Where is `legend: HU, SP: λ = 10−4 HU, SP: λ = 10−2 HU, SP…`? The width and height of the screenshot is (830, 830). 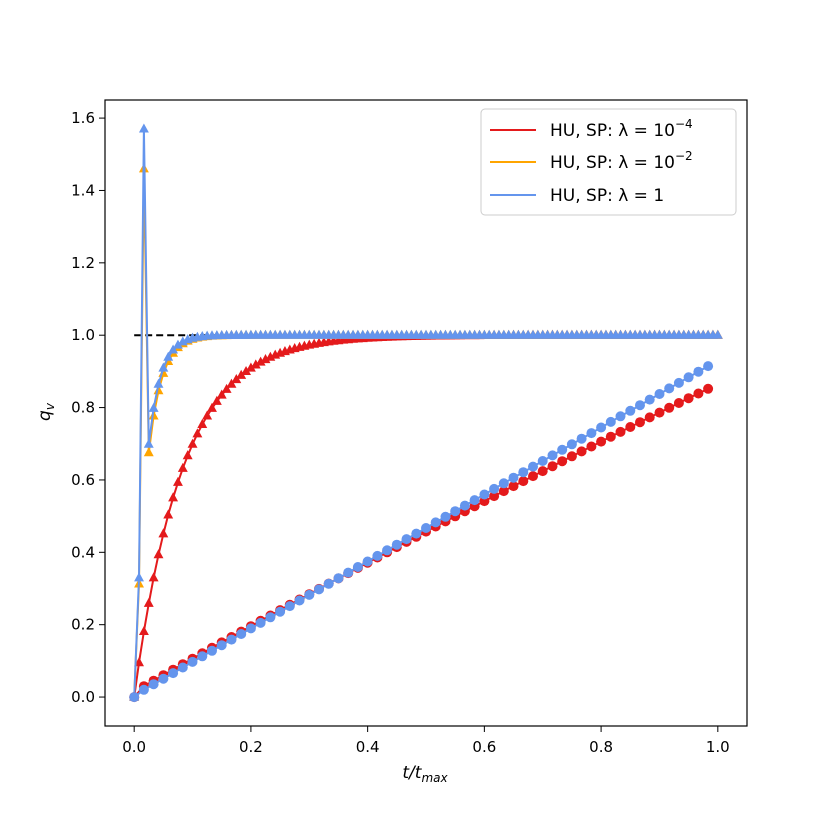 legend: HU, SP: λ = 10−4 HU, SP: λ = 10−2 HU, SP… is located at coordinates (608, 162).